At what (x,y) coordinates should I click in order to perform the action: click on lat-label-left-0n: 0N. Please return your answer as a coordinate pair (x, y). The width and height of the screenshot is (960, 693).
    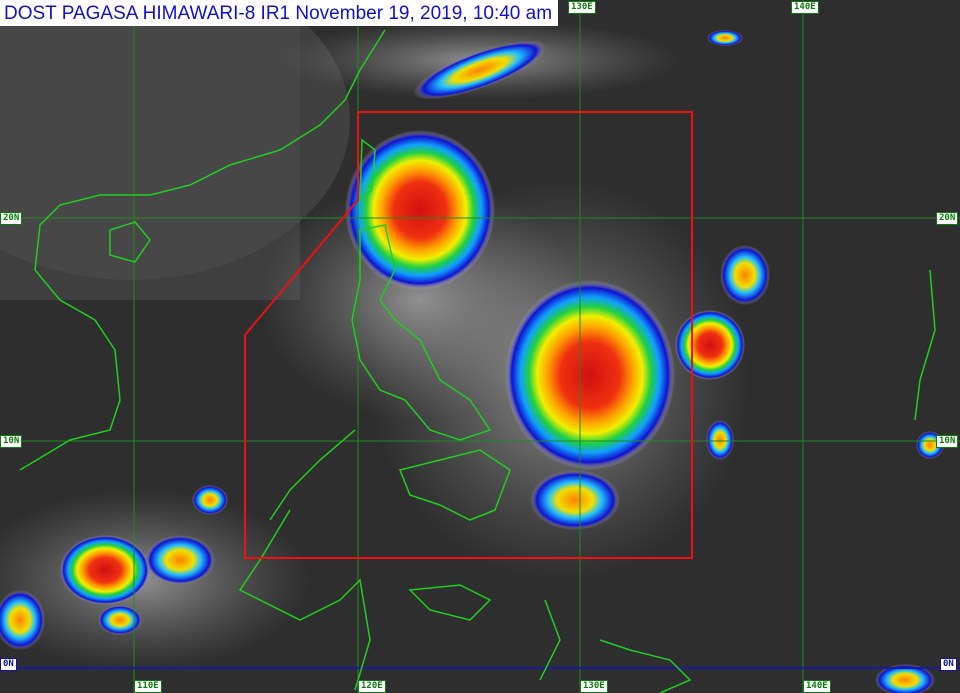
    Looking at the image, I should click on (8, 664).